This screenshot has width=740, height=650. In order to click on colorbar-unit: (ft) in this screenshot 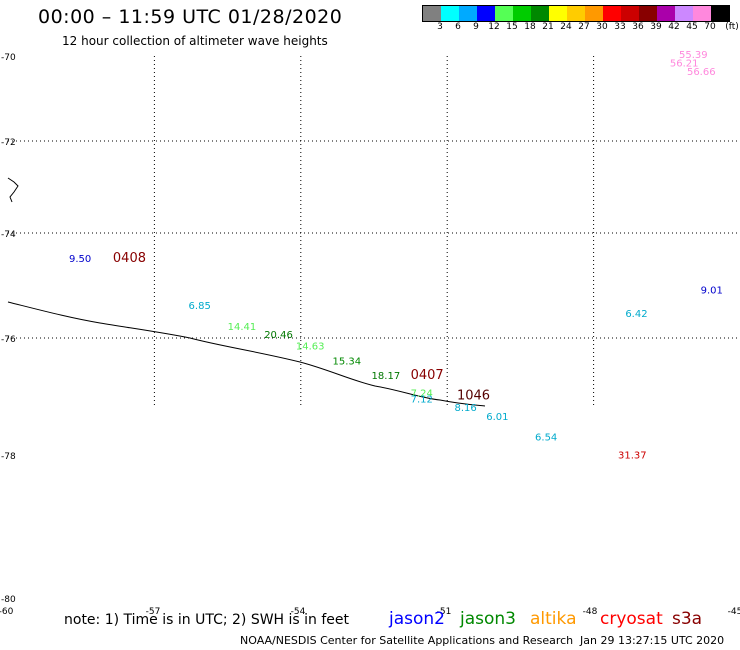, I will do `click(732, 27)`.